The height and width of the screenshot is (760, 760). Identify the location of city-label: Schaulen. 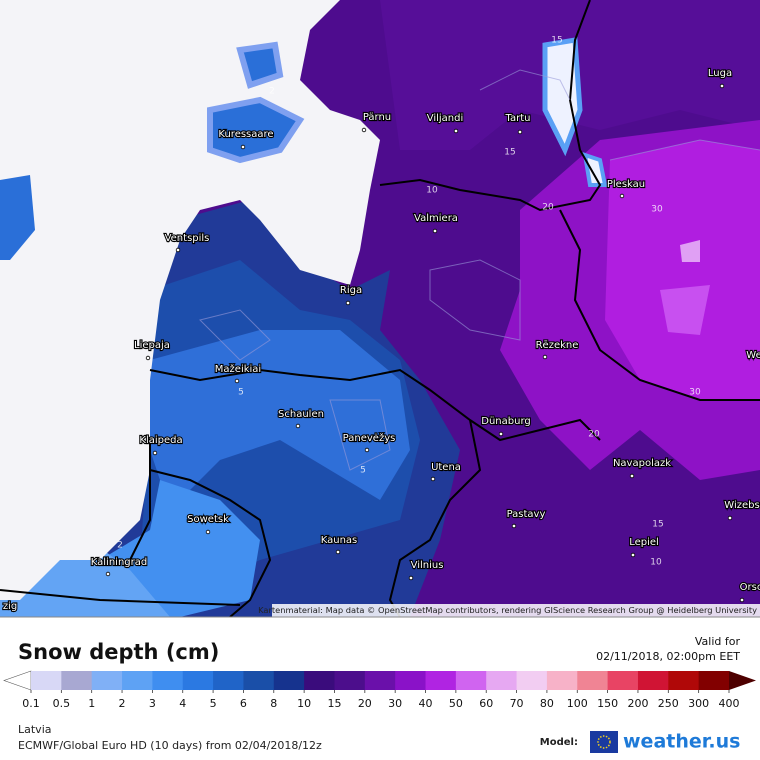
(301, 414).